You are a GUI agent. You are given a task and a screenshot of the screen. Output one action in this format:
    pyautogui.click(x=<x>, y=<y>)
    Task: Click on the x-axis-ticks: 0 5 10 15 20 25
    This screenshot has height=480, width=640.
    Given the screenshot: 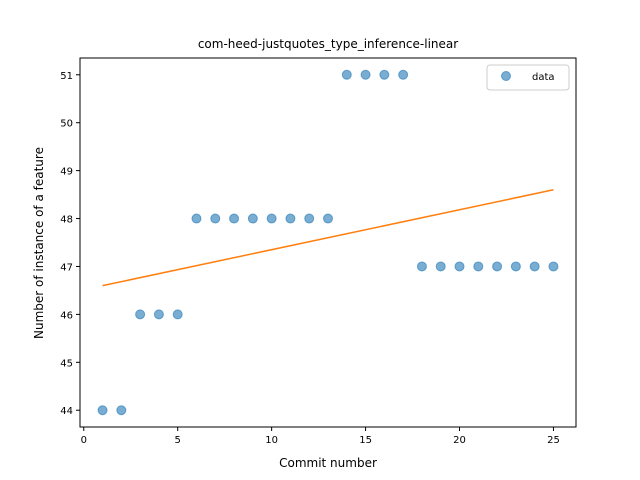 What is the action you would take?
    pyautogui.click(x=320, y=436)
    